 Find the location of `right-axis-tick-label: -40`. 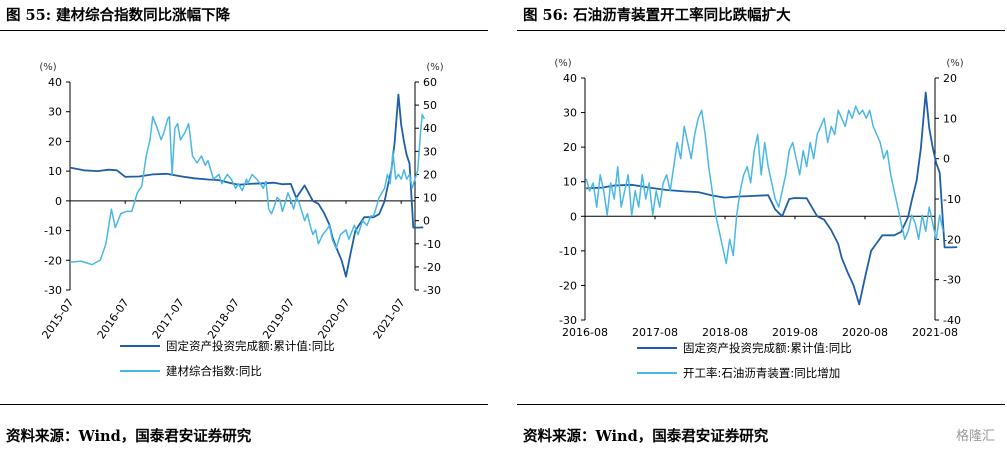

right-axis-tick-label: -40 is located at coordinates (952, 320).